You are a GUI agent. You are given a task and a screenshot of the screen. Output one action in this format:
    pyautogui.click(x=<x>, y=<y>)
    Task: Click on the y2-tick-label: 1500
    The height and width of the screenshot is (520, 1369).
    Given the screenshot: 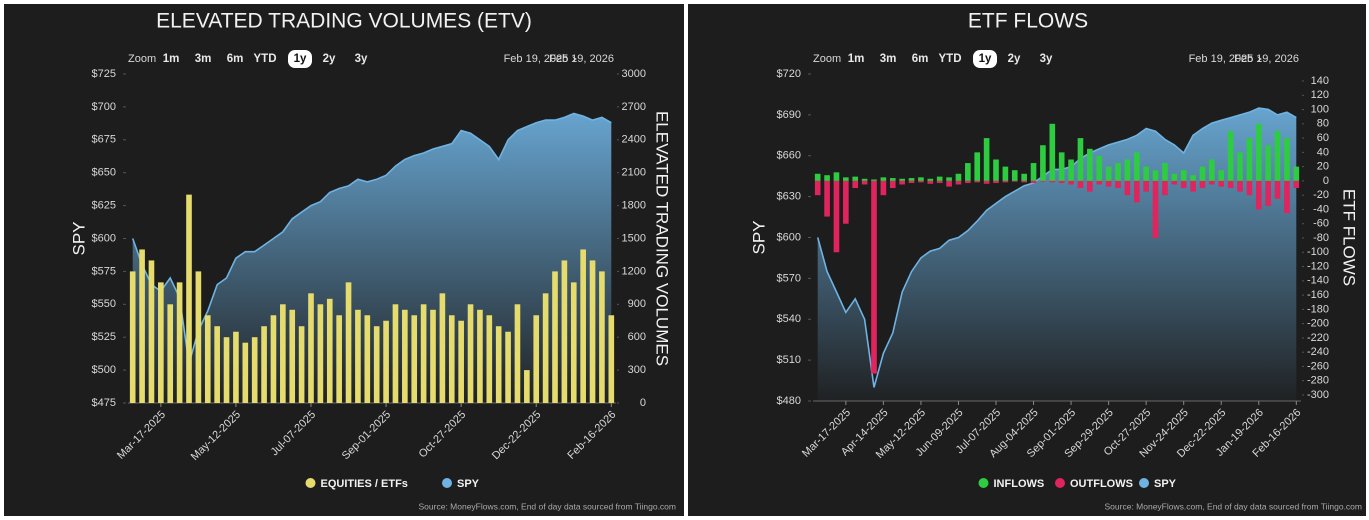 What is the action you would take?
    pyautogui.click(x=634, y=238)
    